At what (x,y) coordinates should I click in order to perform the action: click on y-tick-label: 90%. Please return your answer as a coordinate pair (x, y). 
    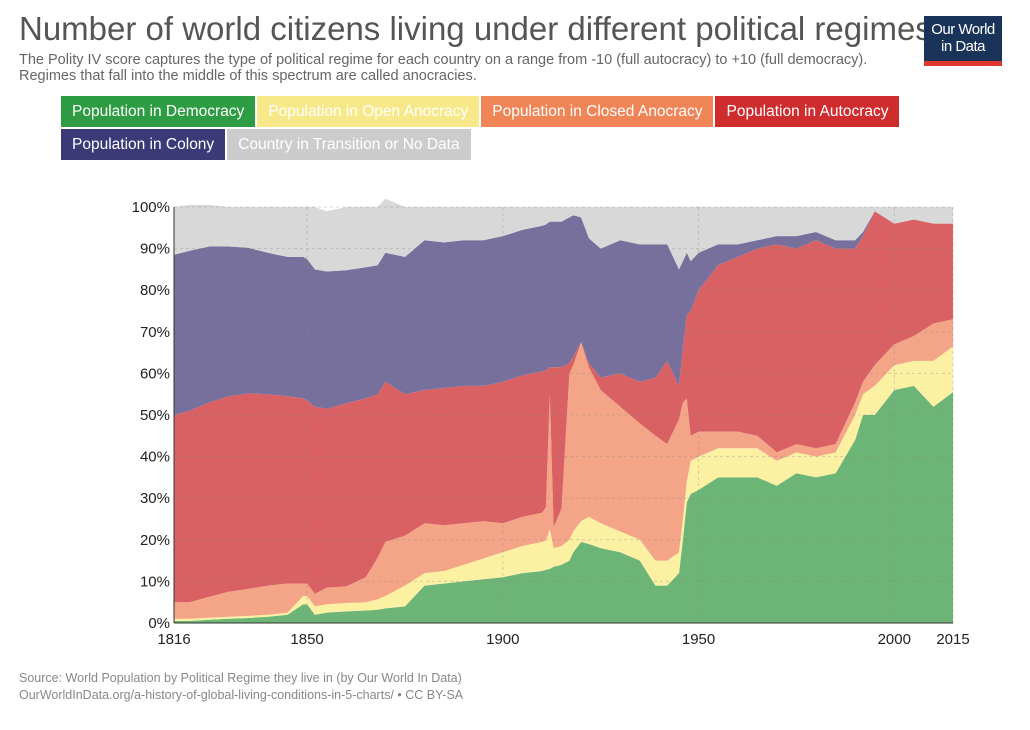
    Looking at the image, I should click on (155, 249).